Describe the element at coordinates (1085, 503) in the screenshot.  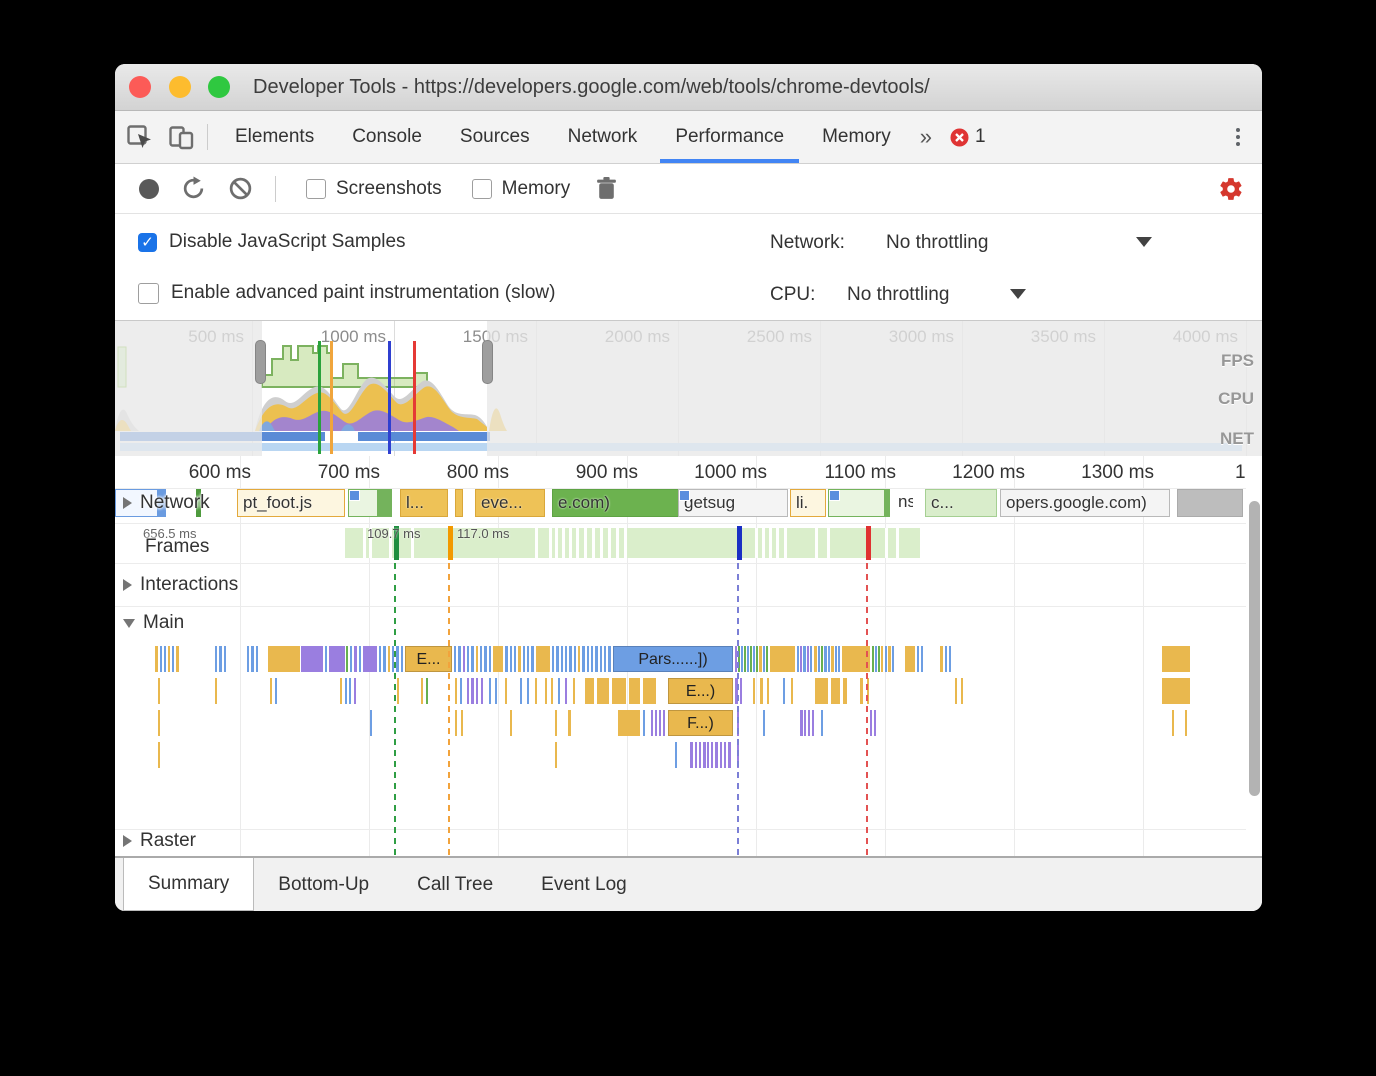
I see `network-request-bar: opers.google.com)` at that location.